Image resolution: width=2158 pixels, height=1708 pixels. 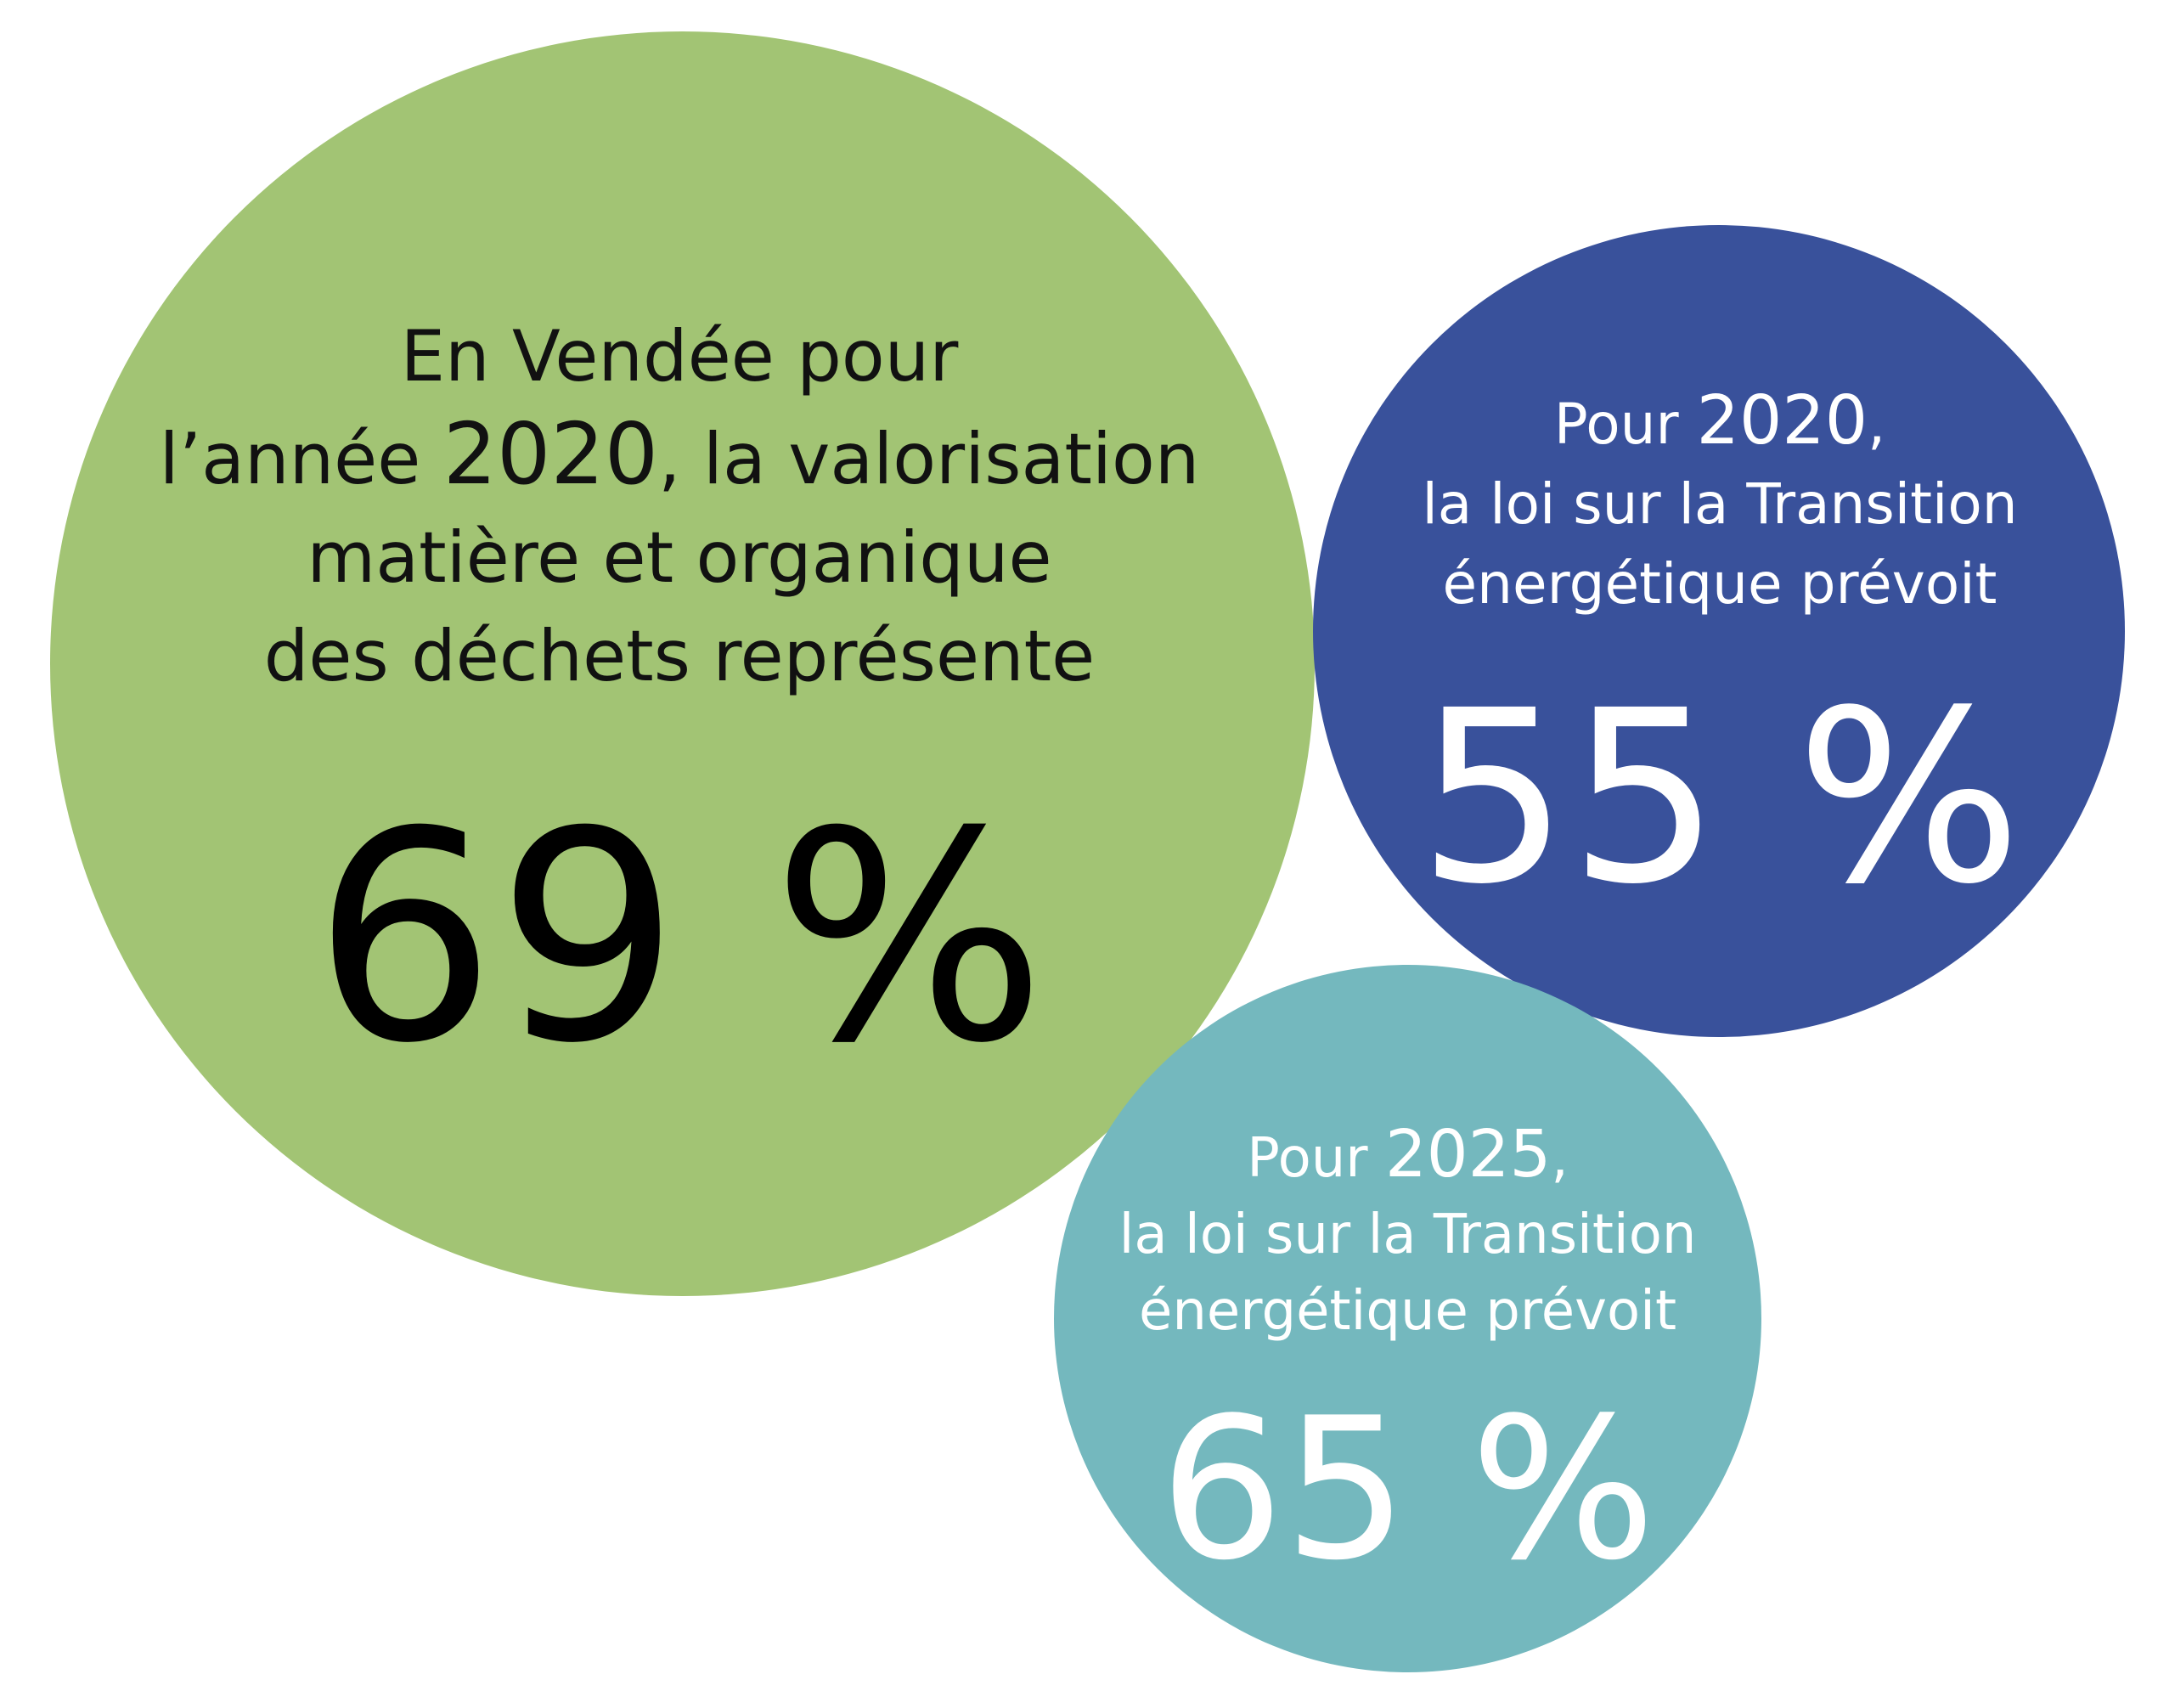 I want to click on goal-2025-bubble, so click(x=1407, y=1318).